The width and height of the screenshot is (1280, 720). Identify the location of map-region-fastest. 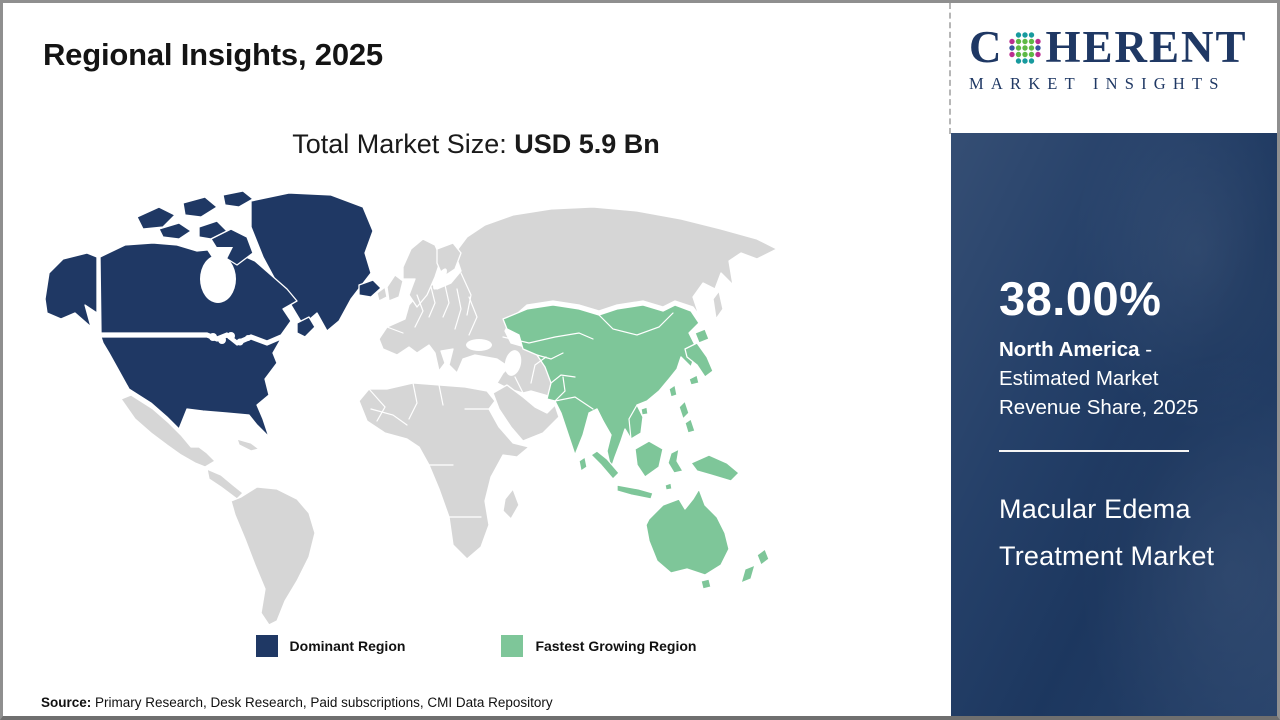
(636, 447).